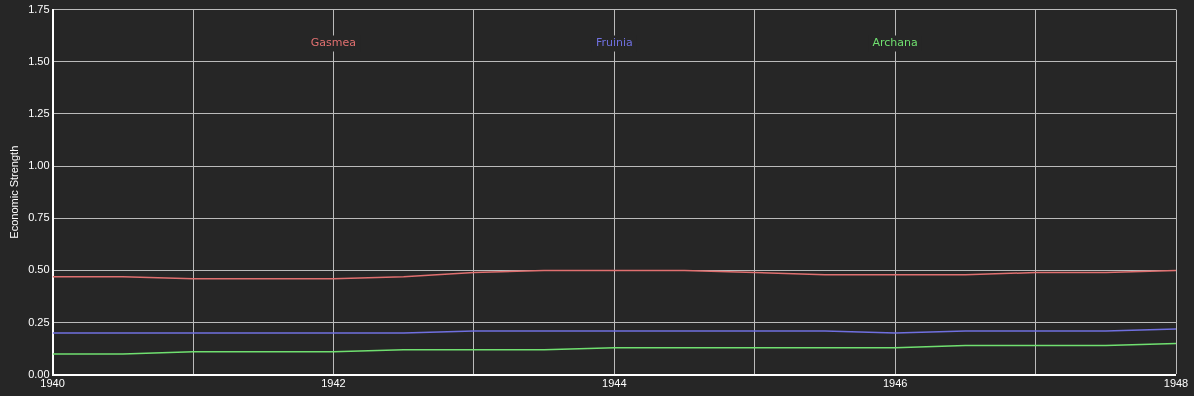 Image resolution: width=1194 pixels, height=396 pixels. What do you see at coordinates (39, 8) in the screenshot?
I see `y-tick-label: 1.75` at bounding box center [39, 8].